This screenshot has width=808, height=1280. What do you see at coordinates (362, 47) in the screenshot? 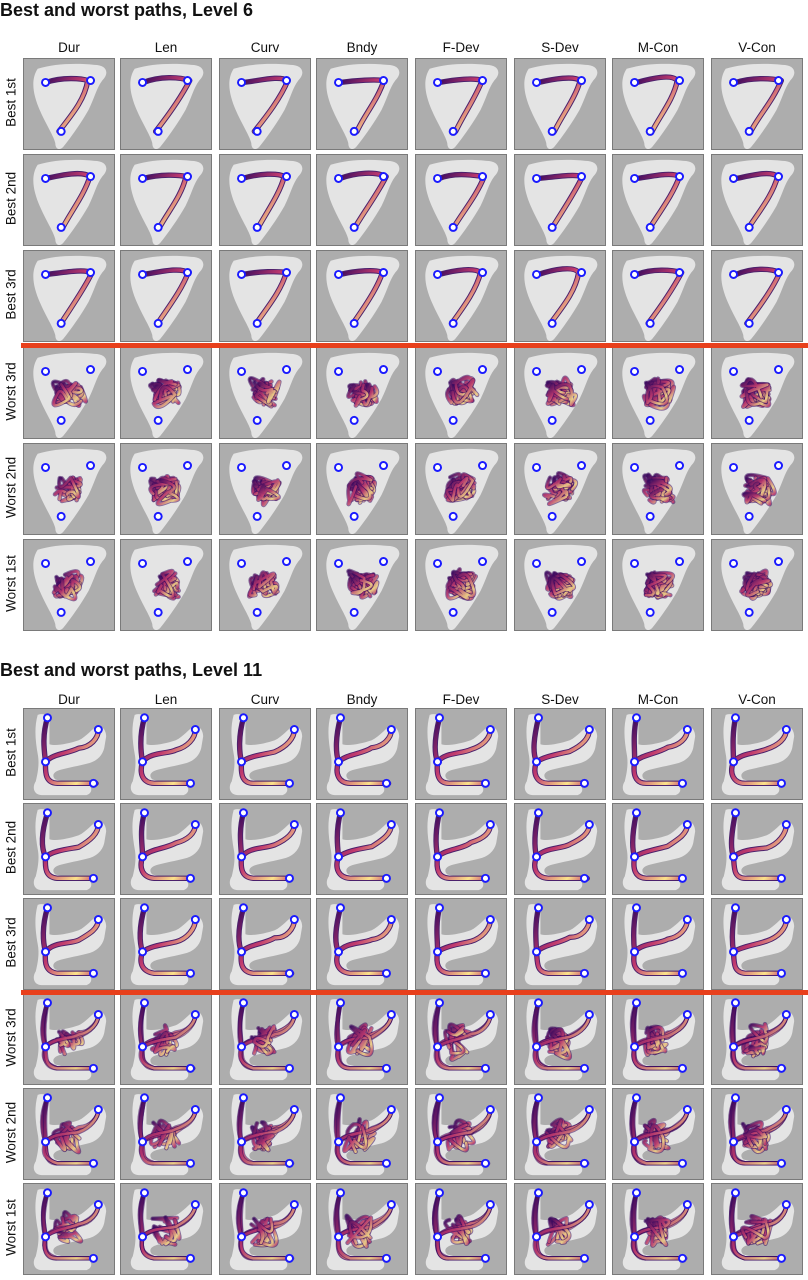
I see `column-header: Bndy` at bounding box center [362, 47].